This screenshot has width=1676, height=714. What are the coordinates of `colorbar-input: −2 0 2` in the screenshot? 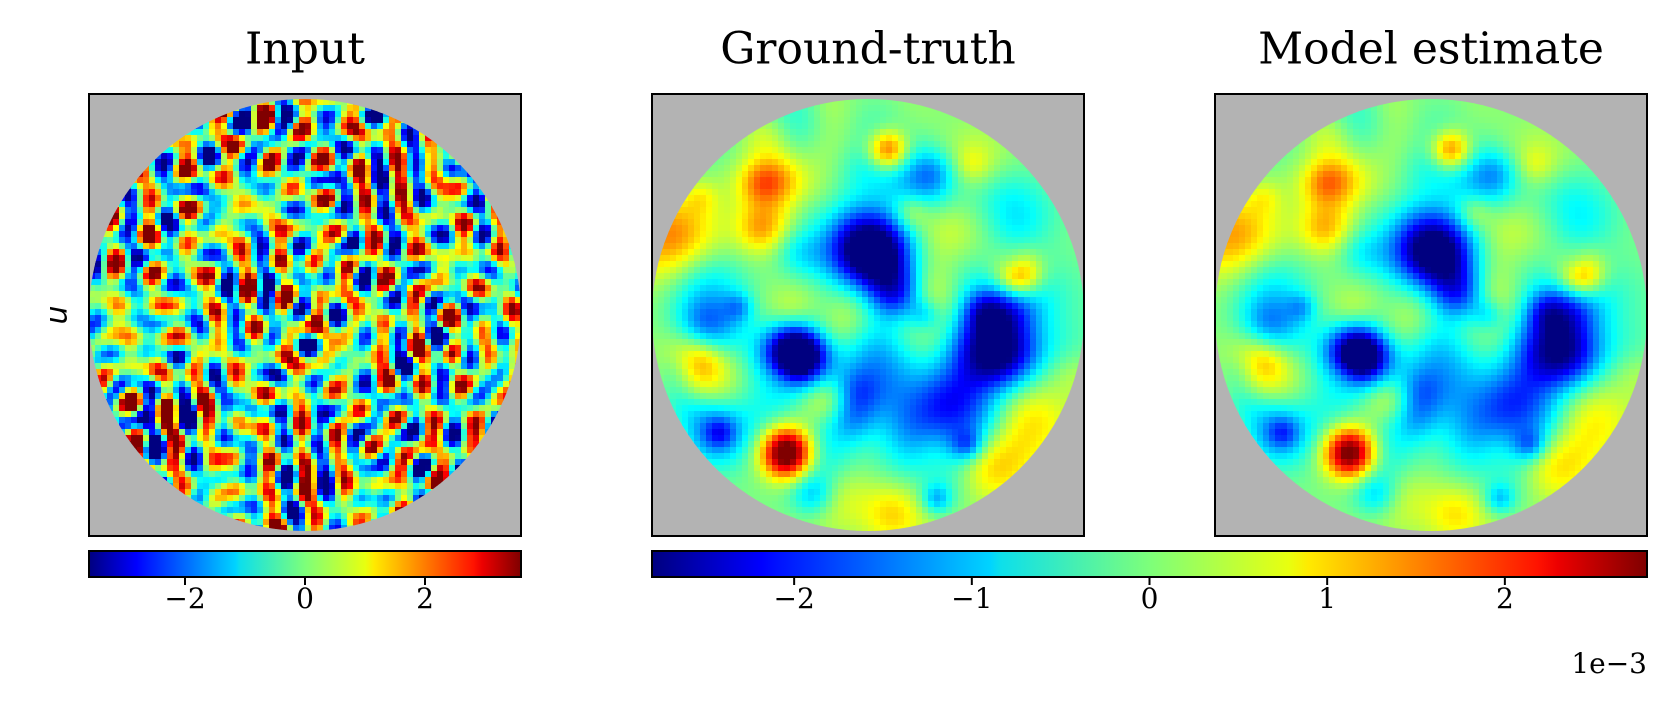 It's located at (305, 582).